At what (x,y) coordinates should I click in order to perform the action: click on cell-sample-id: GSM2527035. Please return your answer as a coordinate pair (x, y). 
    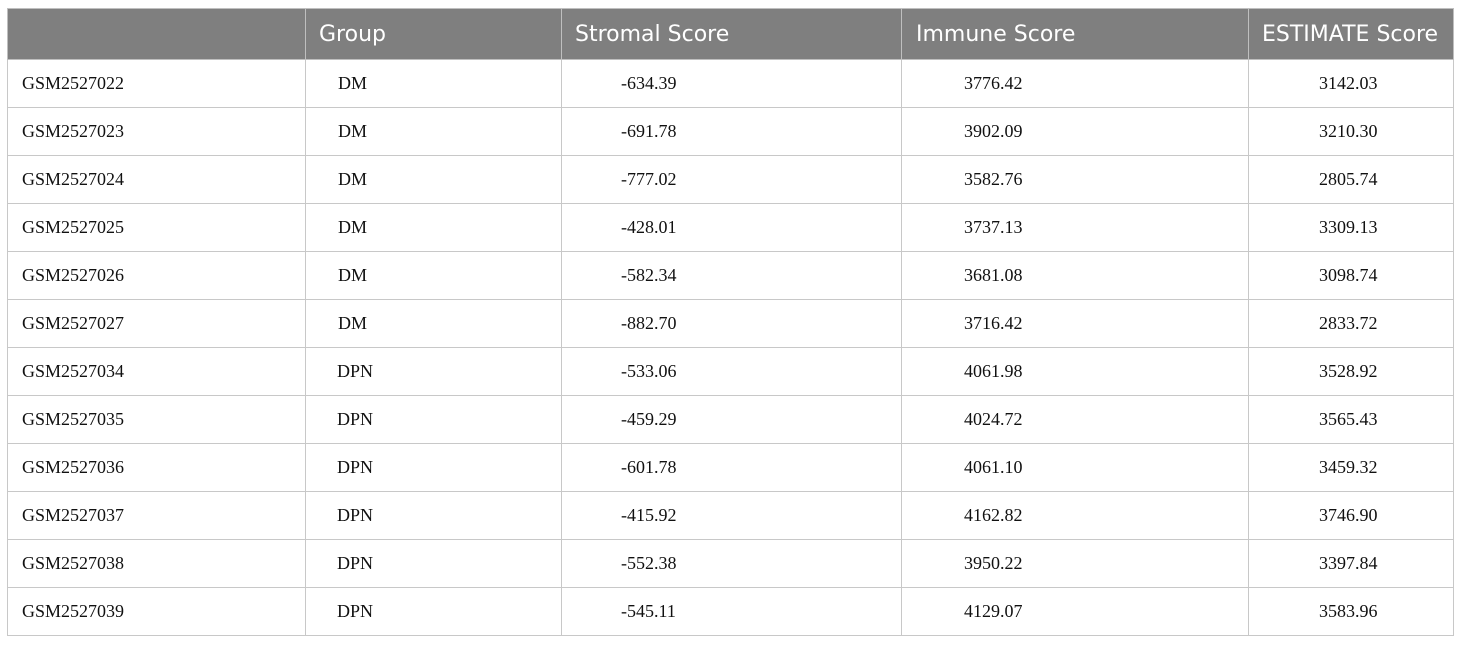
    Looking at the image, I should click on (156, 419).